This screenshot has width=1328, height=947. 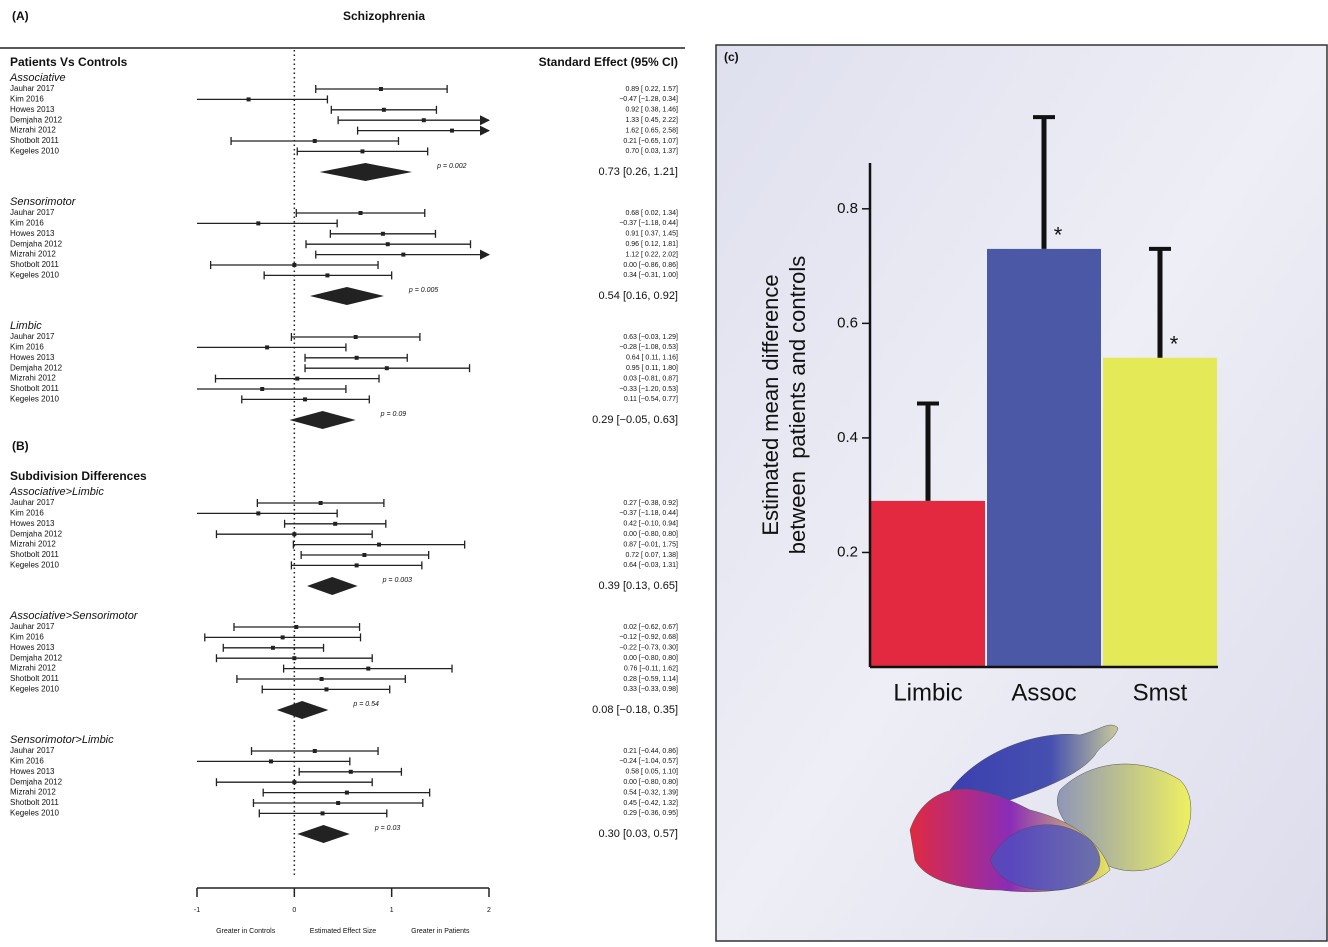 What do you see at coordinates (651, 668) in the screenshot?
I see `study-value-label: 0.76 [−0.11, 1.62]` at bounding box center [651, 668].